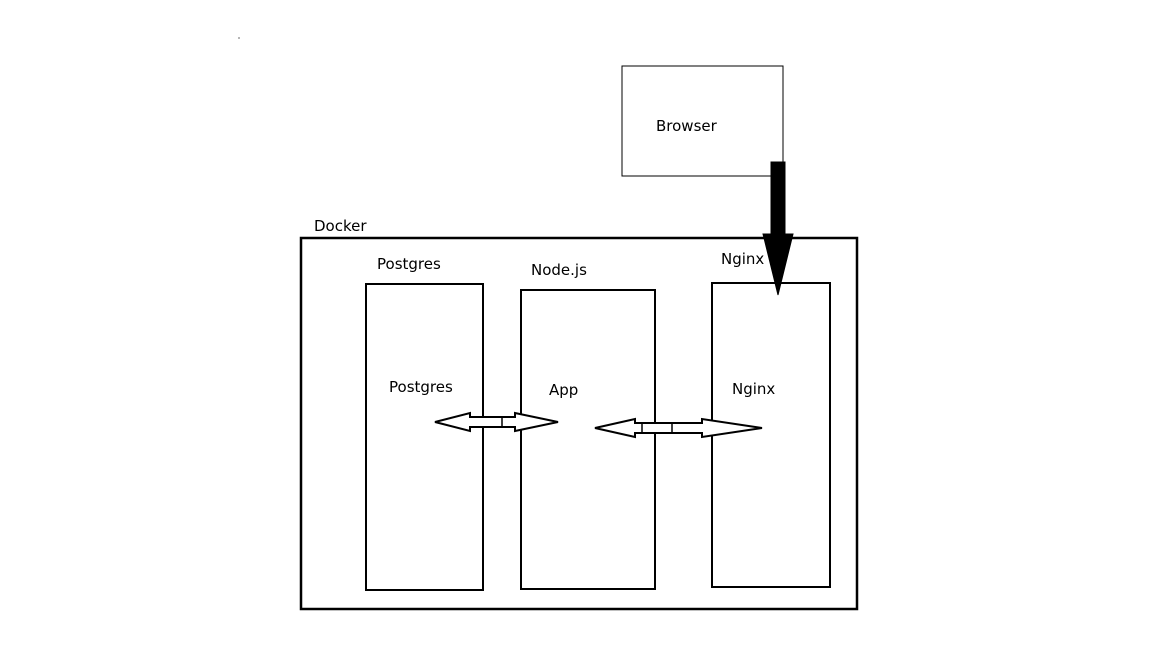 This screenshot has width=1152, height=648. What do you see at coordinates (421, 387) in the screenshot?
I see `postgres-service-label: Postgres` at bounding box center [421, 387].